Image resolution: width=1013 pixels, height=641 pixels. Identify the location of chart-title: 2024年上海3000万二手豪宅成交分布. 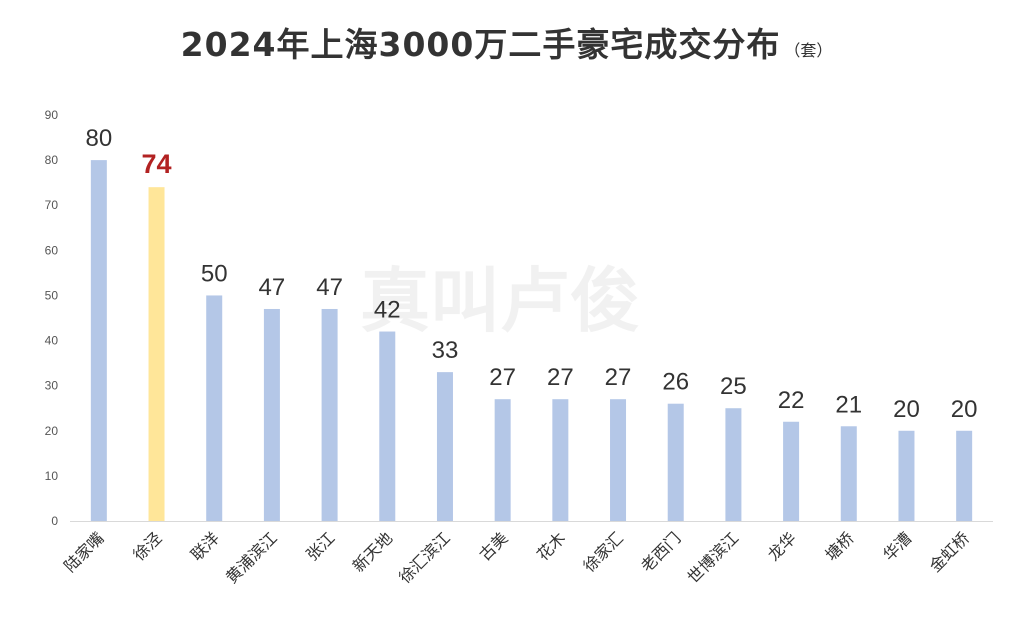
(480, 44).